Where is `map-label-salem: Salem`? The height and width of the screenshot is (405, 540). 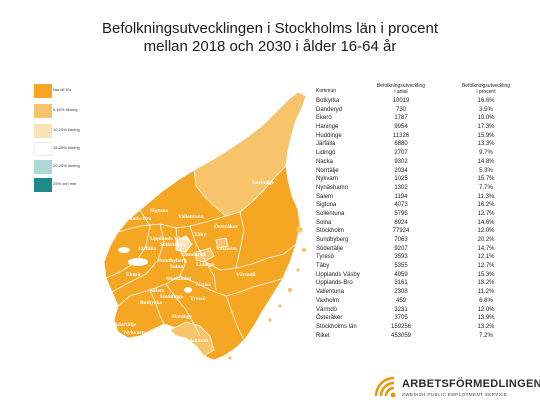
map-label-salem: Salem is located at coordinates (157, 291).